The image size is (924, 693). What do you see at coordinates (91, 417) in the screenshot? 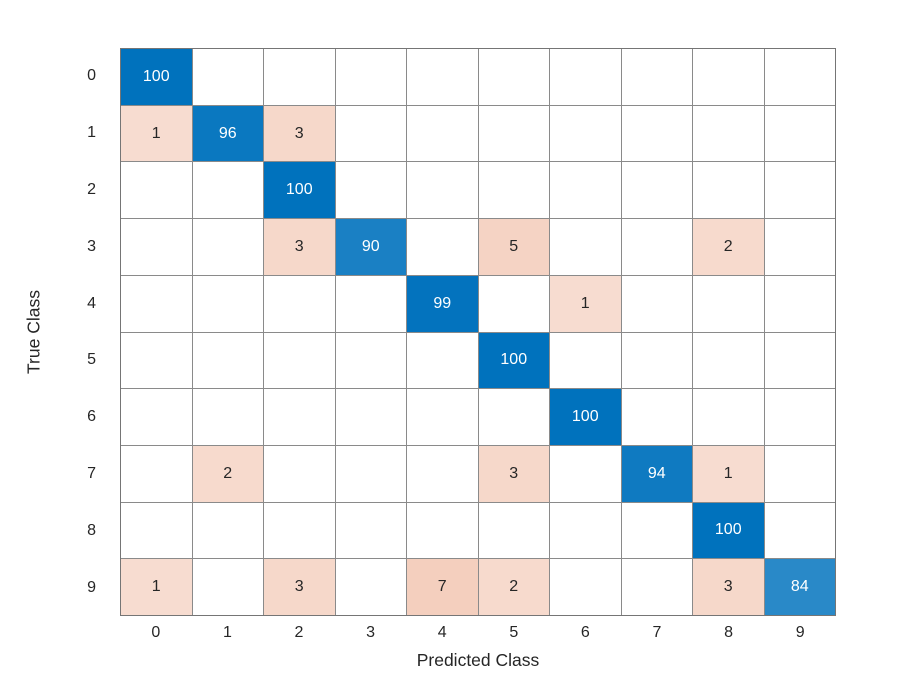
I see `y-tick-label: 6` at bounding box center [91, 417].